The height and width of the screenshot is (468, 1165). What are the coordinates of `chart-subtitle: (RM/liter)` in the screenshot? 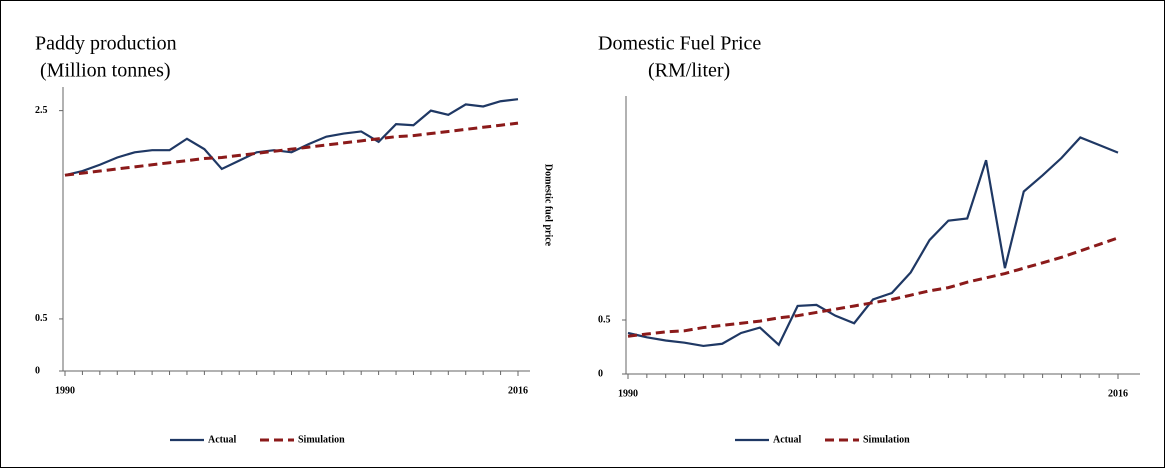 It's located at (689, 71).